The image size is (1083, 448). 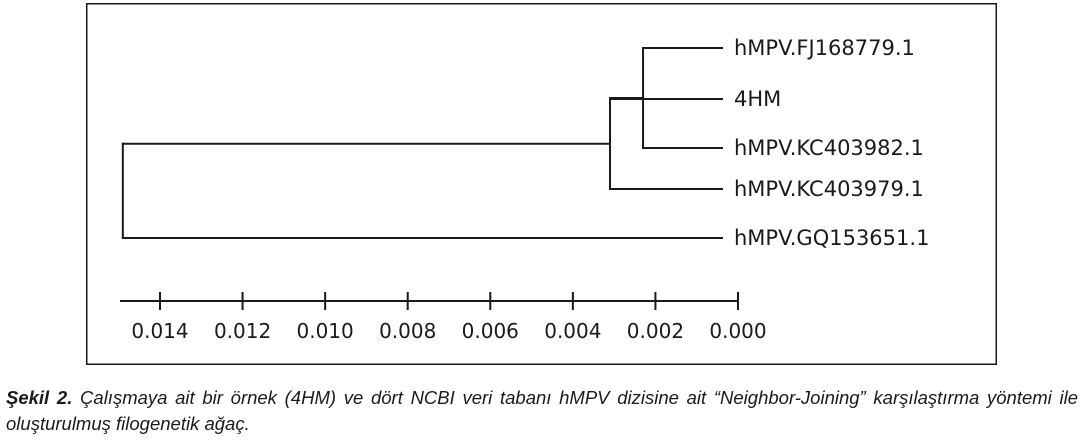 What do you see at coordinates (159, 331) in the screenshot?
I see `scale-tick-label: 0.014` at bounding box center [159, 331].